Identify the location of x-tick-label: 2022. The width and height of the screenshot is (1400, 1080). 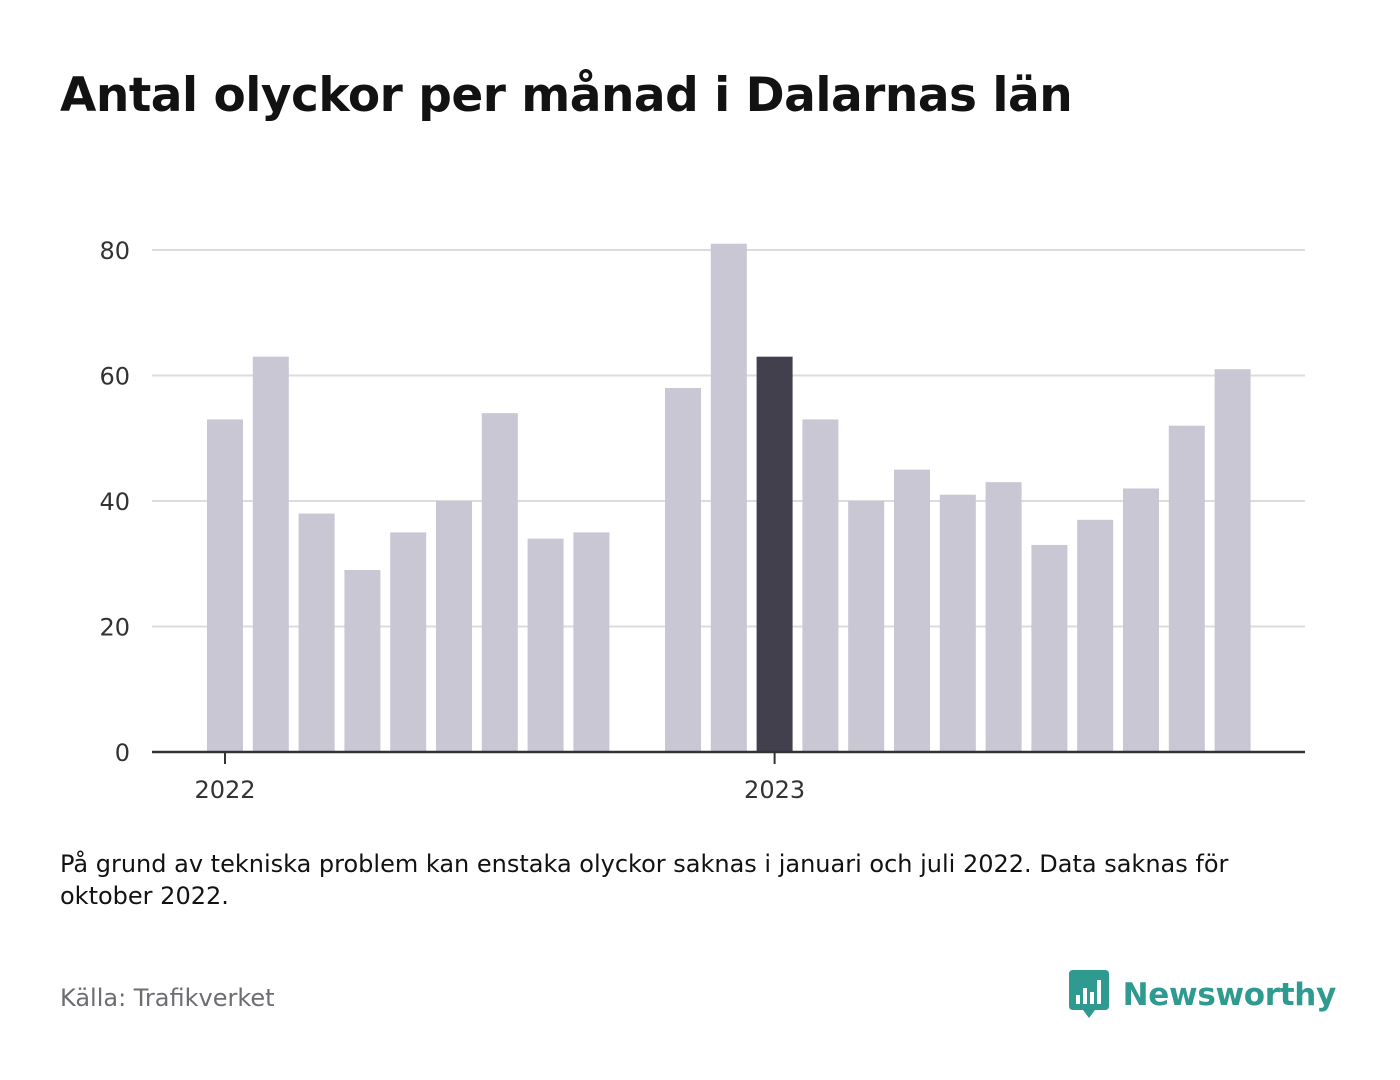
(224, 790).